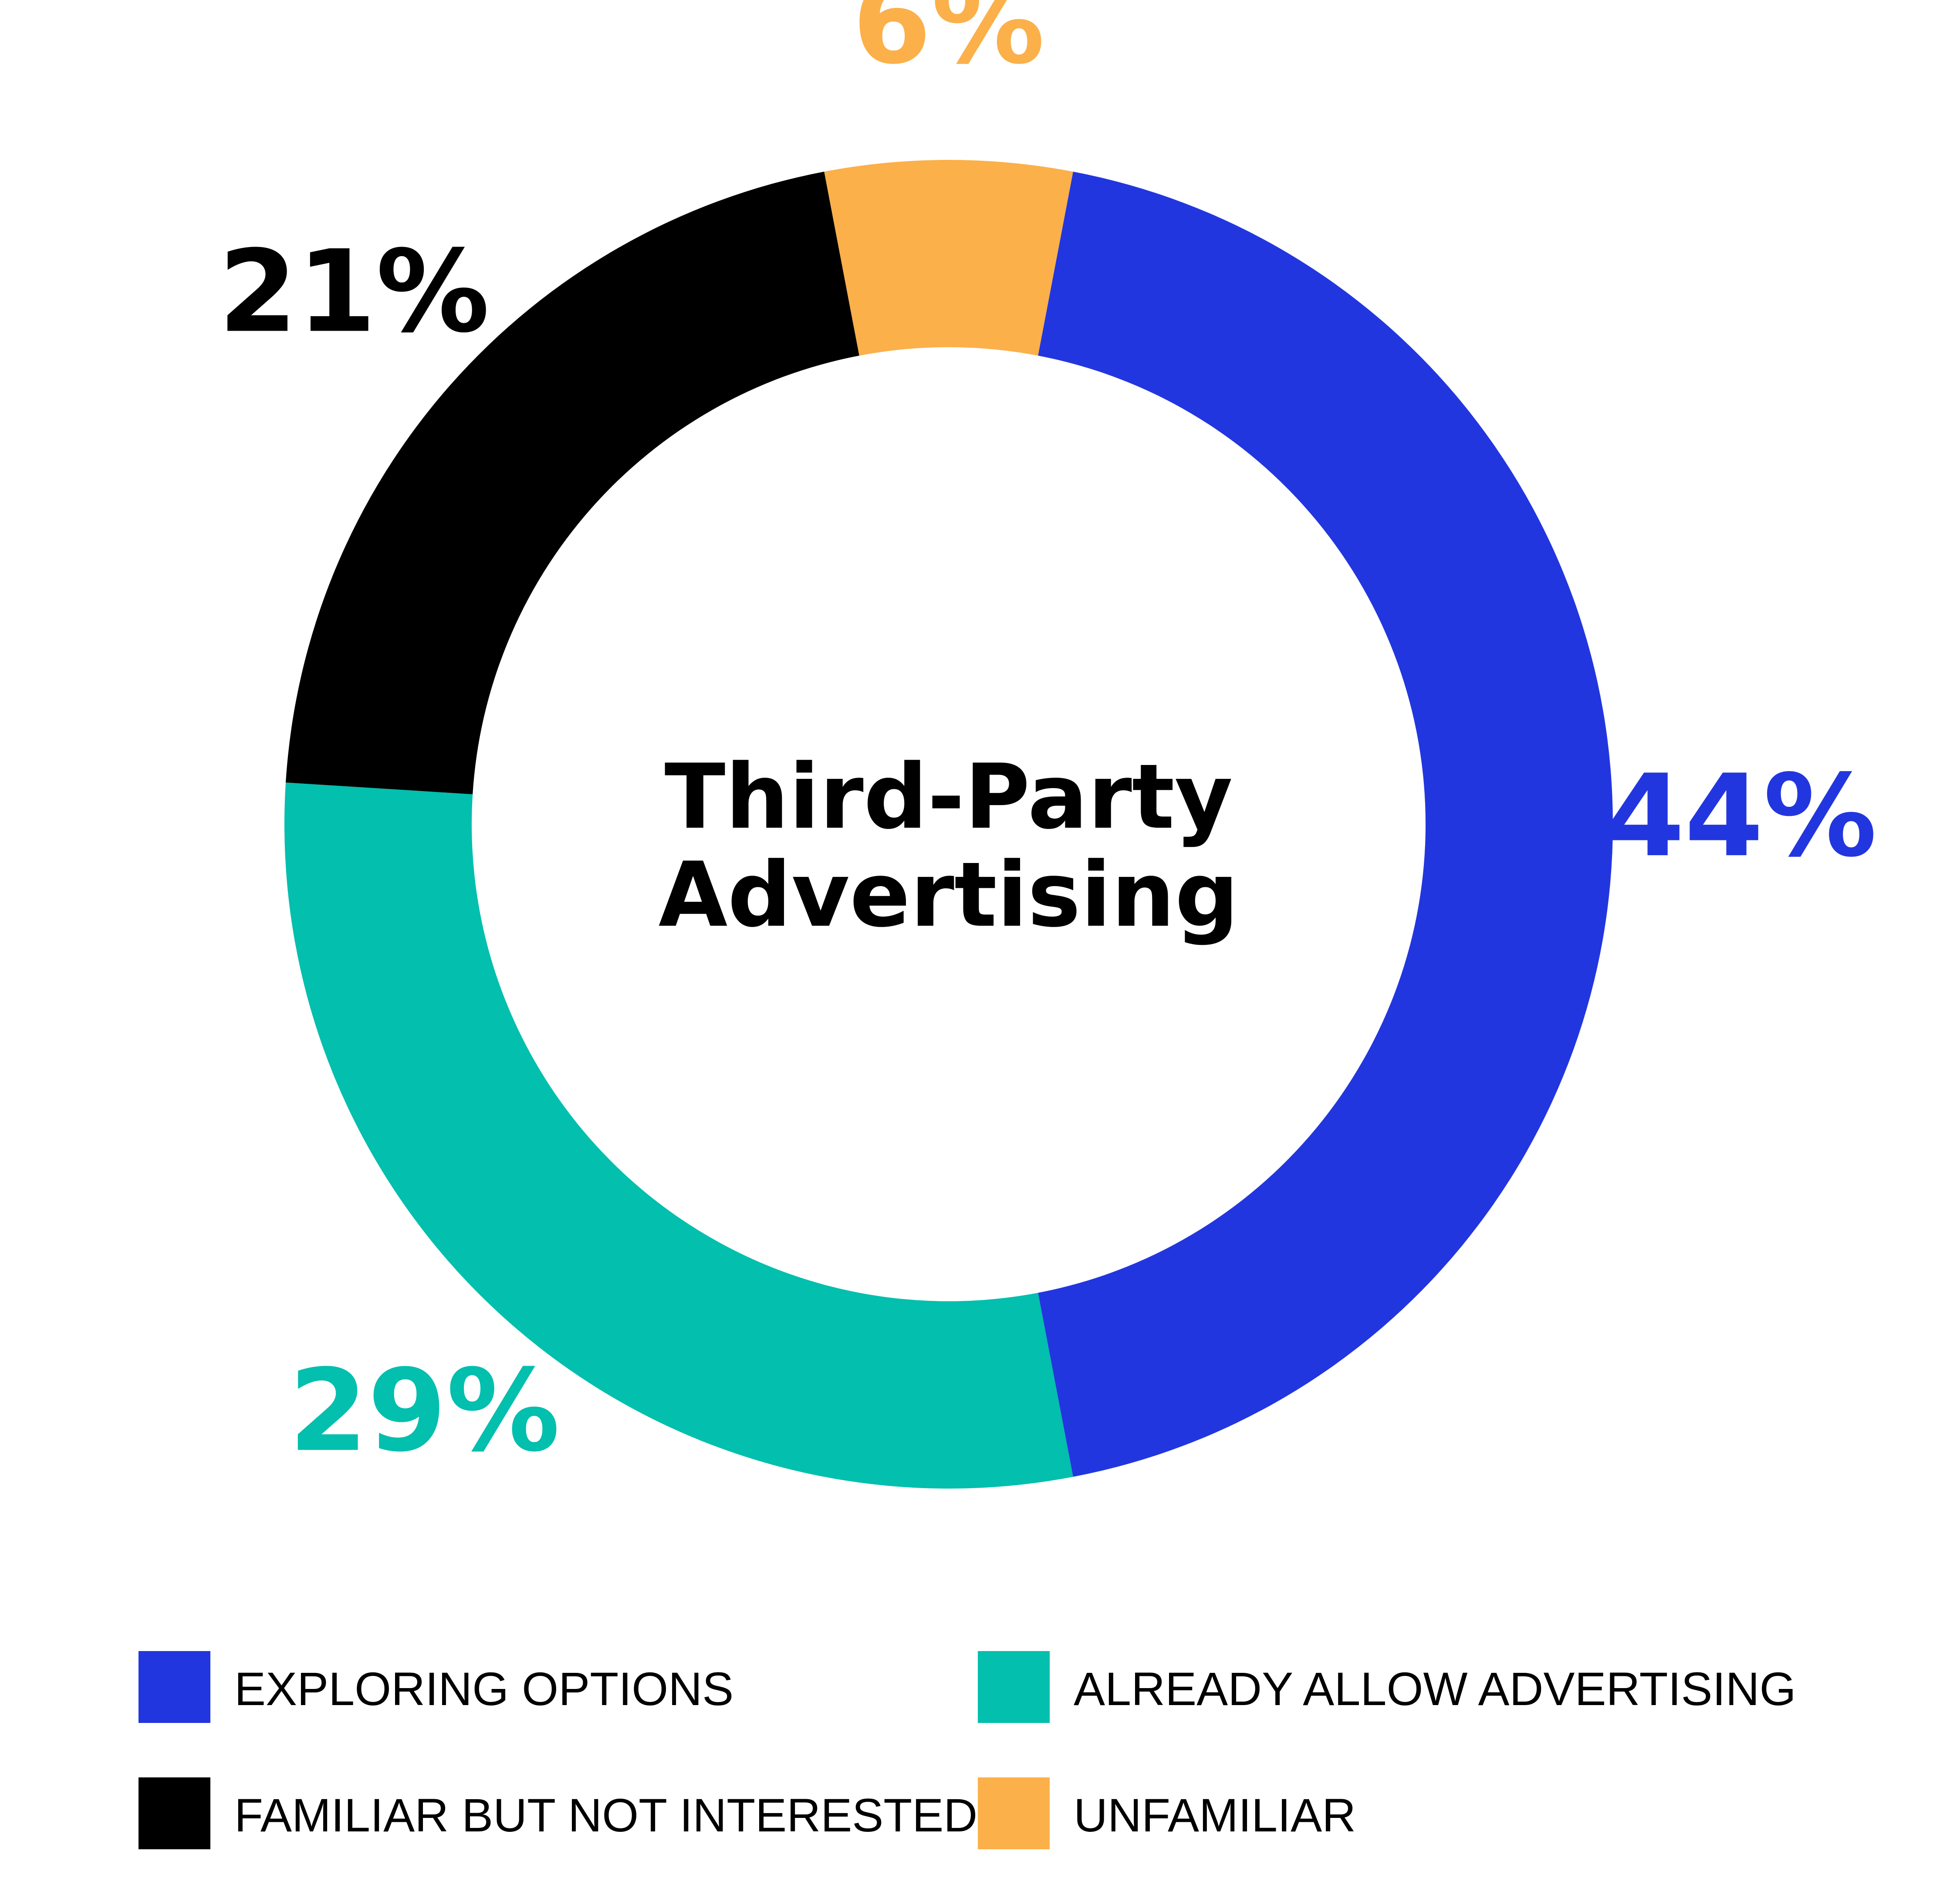 The height and width of the screenshot is (1885, 1960). I want to click on legend-item-exploring-options: EXPLORING OPTIONS, so click(436, 1687).